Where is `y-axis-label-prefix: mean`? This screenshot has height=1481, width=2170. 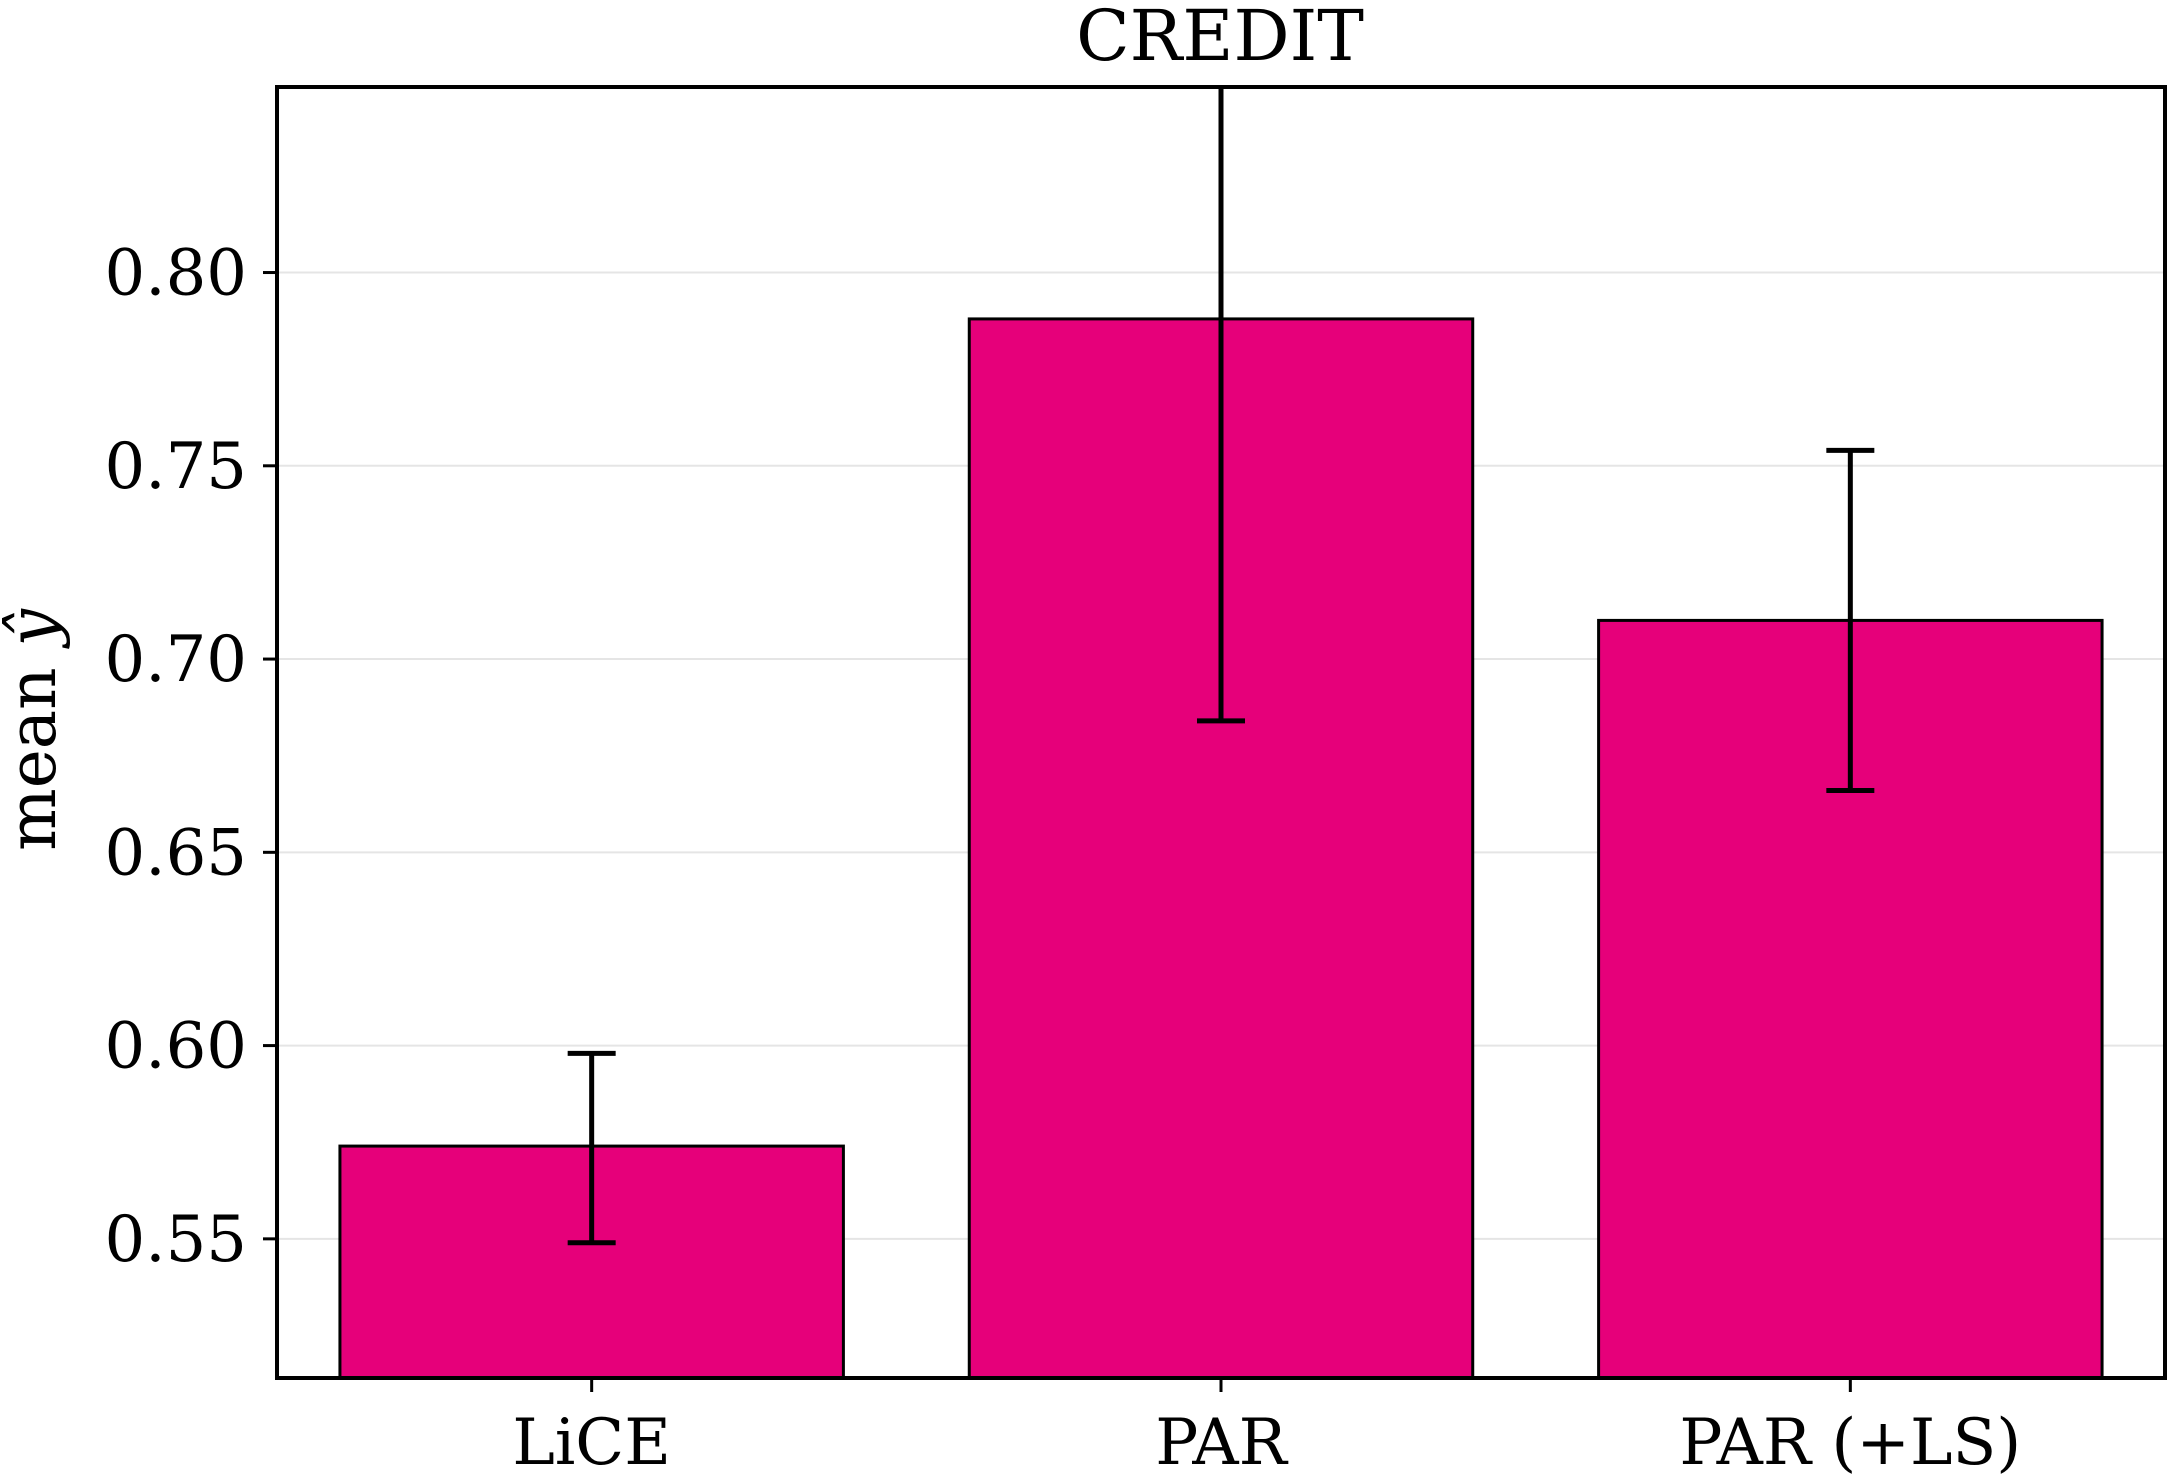
y-axis-label-prefix: mean is located at coordinates (35, 759).